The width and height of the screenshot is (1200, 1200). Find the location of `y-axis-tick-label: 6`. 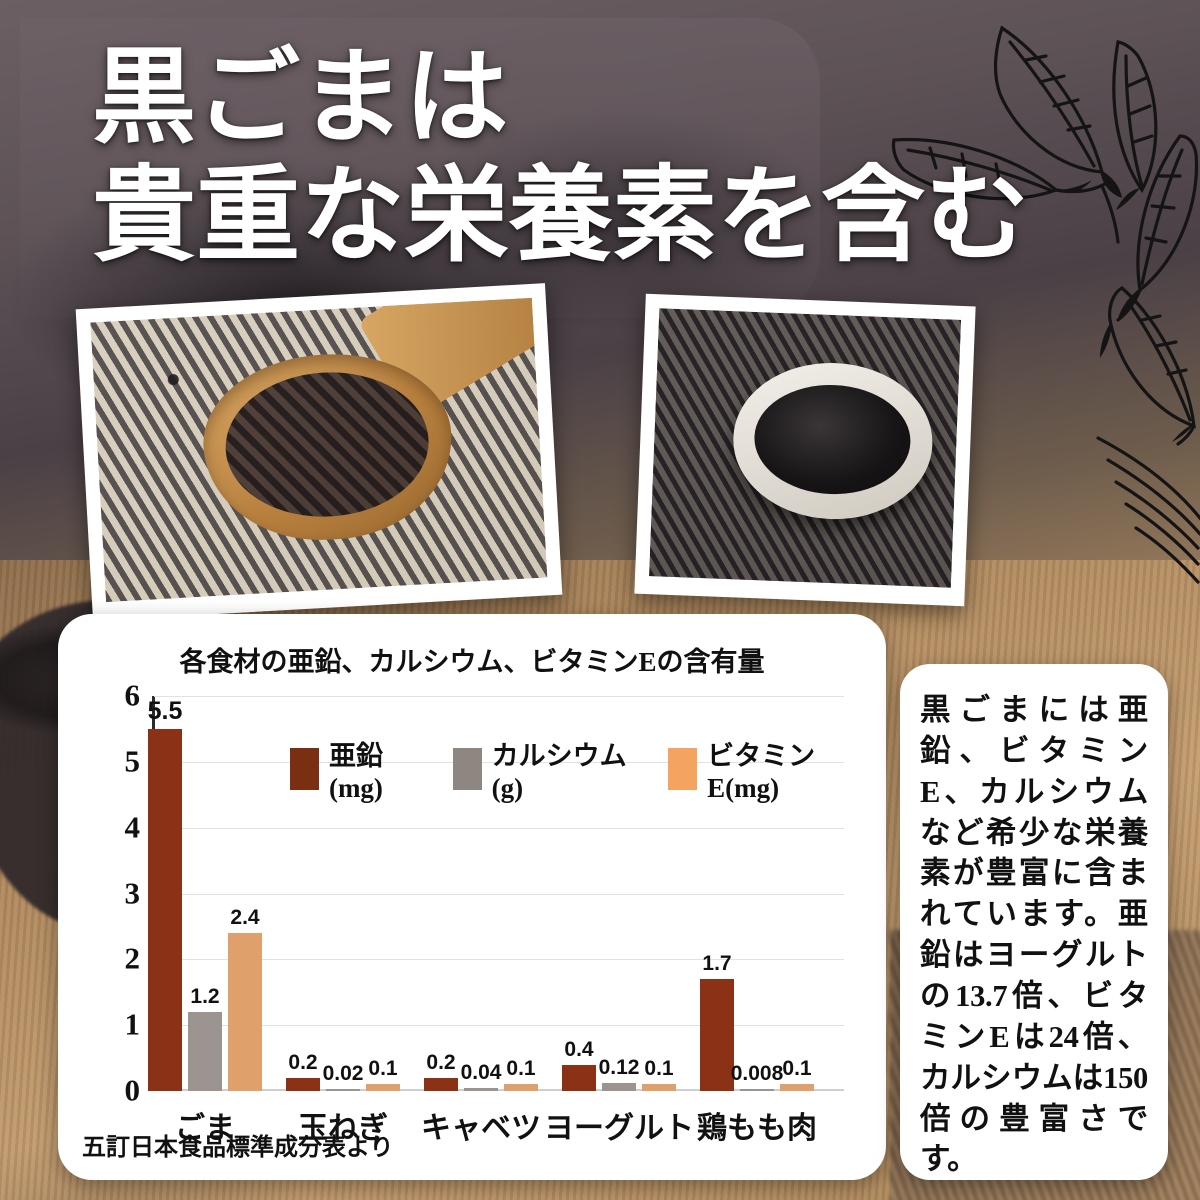

y-axis-tick-label: 6 is located at coordinates (132, 695).